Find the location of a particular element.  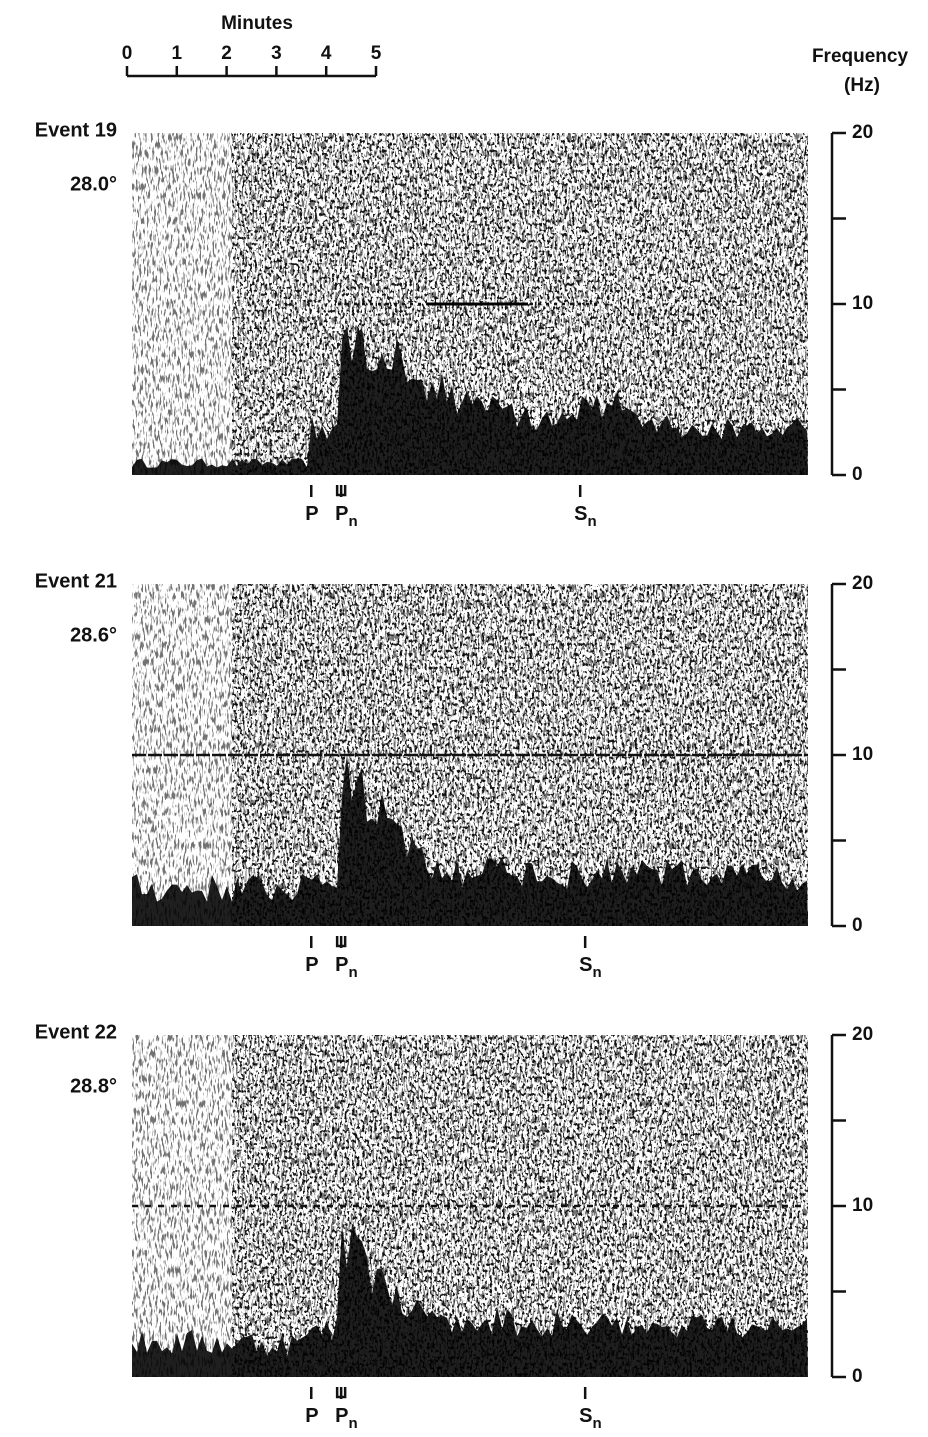

event-label: Event 22 is located at coordinates (76, 1032).